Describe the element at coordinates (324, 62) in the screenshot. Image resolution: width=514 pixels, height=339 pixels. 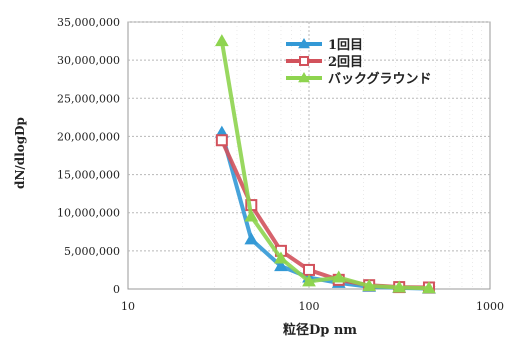
I see `legend-item: 2回目` at that location.